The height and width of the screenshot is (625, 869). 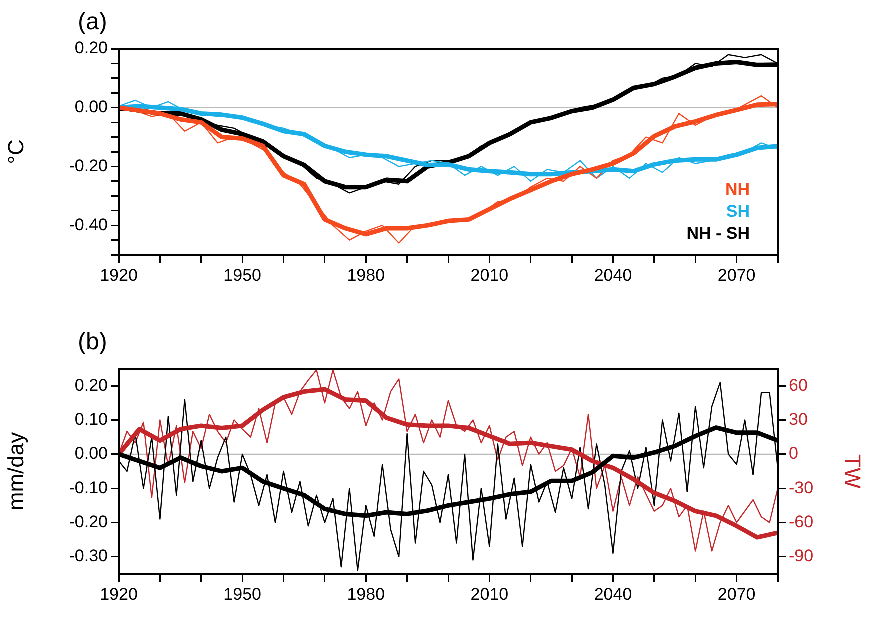 I want to click on y-axis-title: °C, so click(x=15, y=152).